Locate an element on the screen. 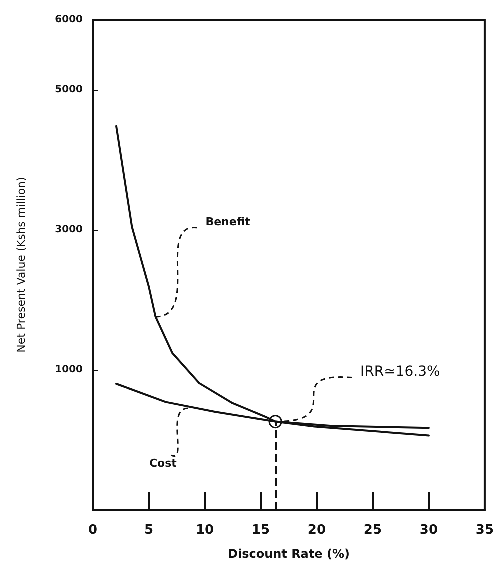  y-tick-label: 1000 is located at coordinates (69, 370).